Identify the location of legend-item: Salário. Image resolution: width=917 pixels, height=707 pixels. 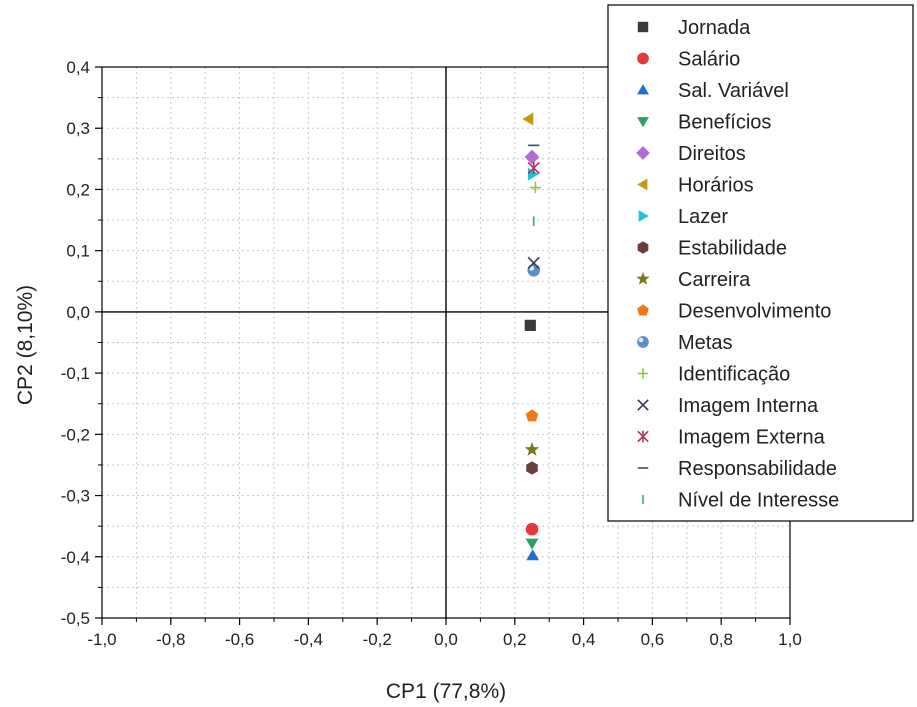
(688, 60).